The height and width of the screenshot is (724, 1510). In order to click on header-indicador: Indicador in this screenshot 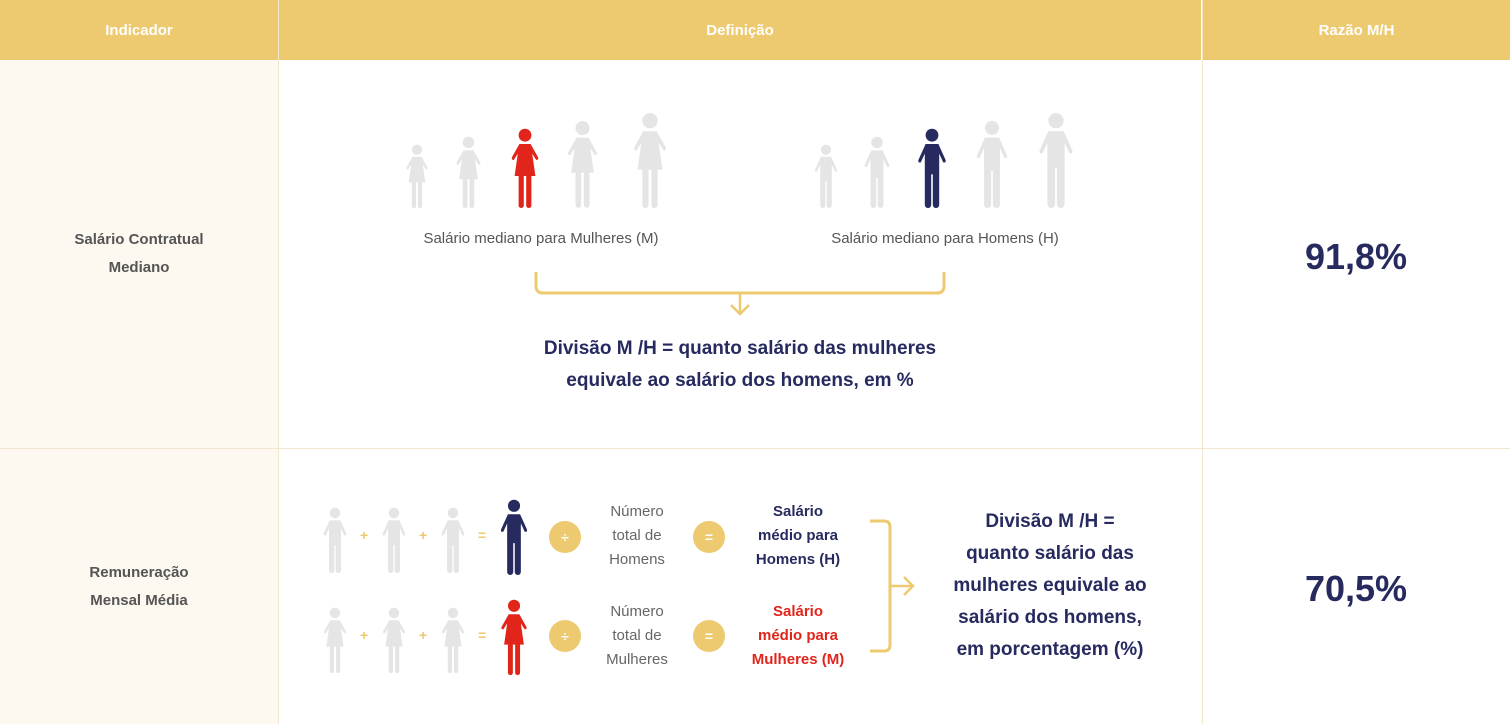, I will do `click(139, 30)`.